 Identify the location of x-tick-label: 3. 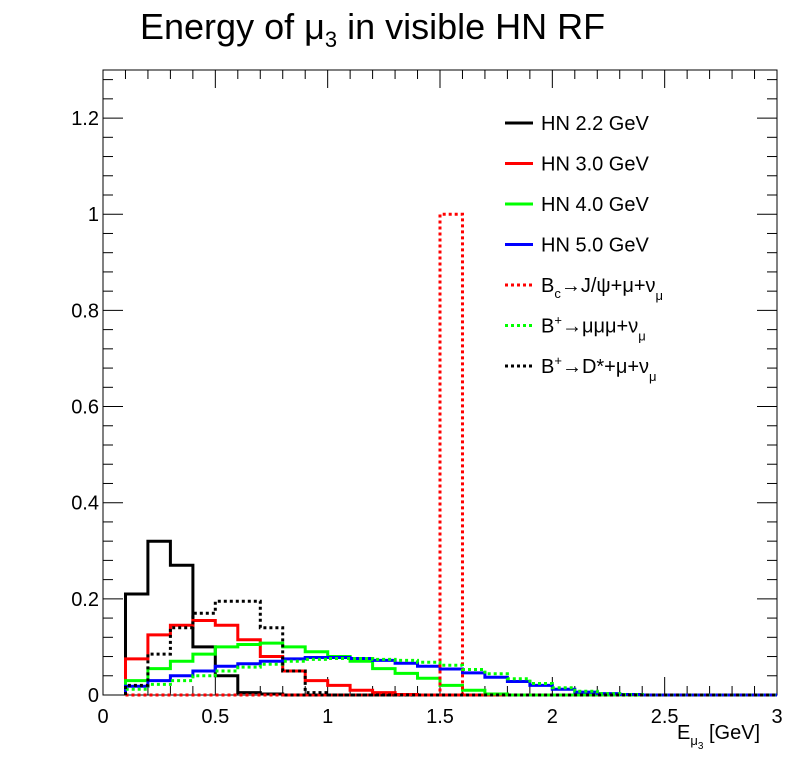
(776, 717).